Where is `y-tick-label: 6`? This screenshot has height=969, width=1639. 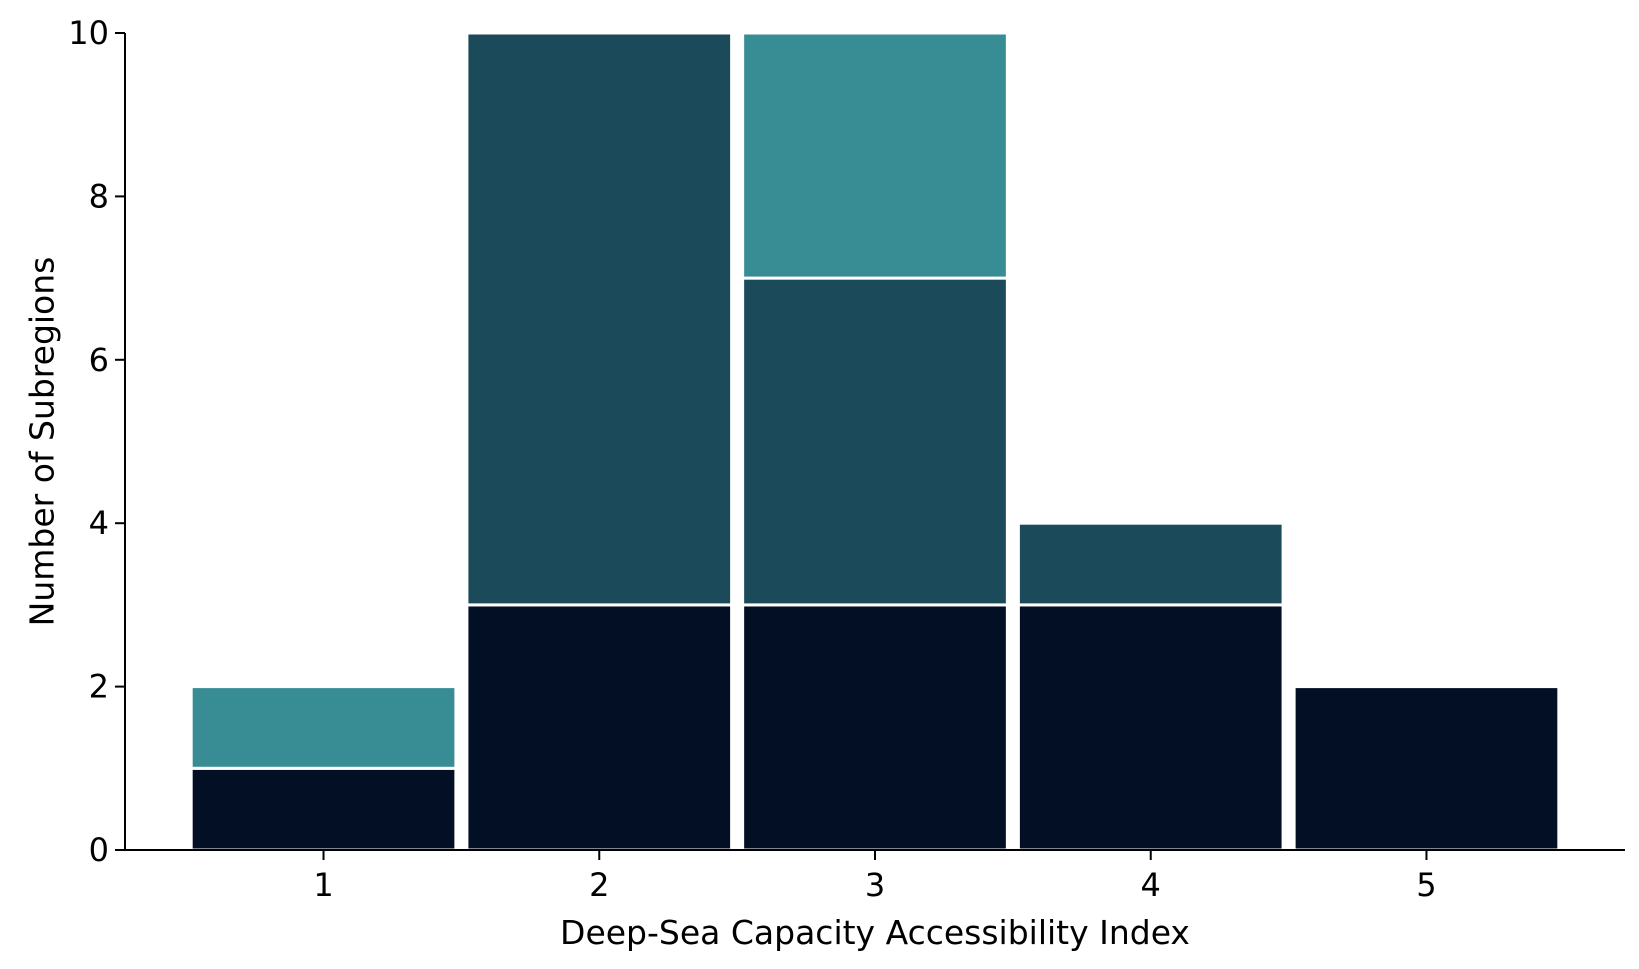 y-tick-label: 6 is located at coordinates (99, 360).